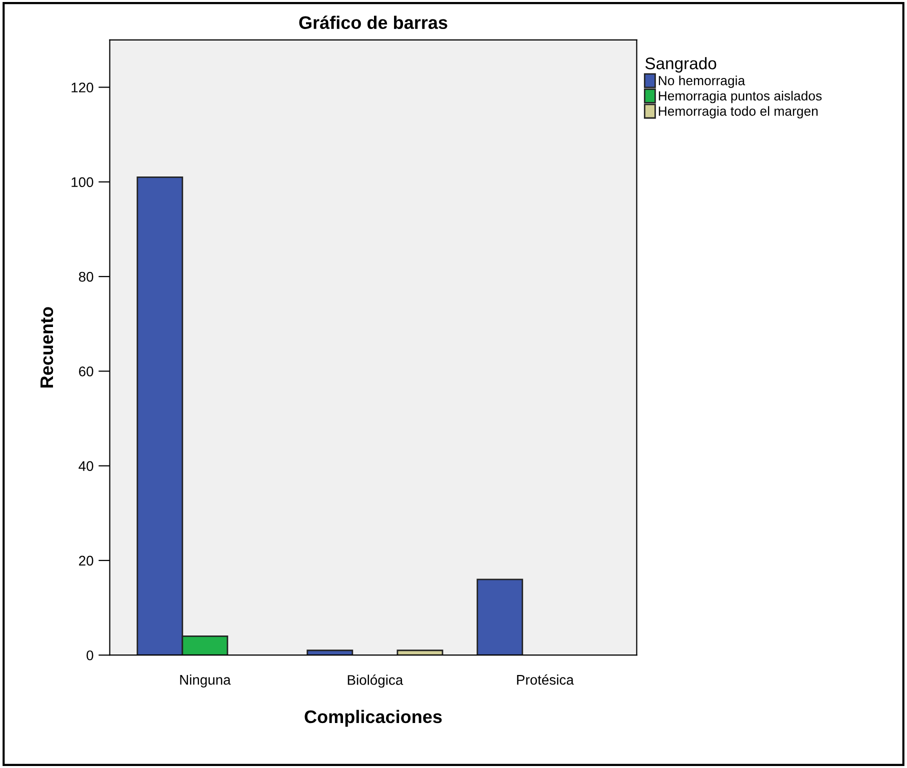 The image size is (907, 768). What do you see at coordinates (702, 82) in the screenshot?
I see `legend-label: No hemorragia` at bounding box center [702, 82].